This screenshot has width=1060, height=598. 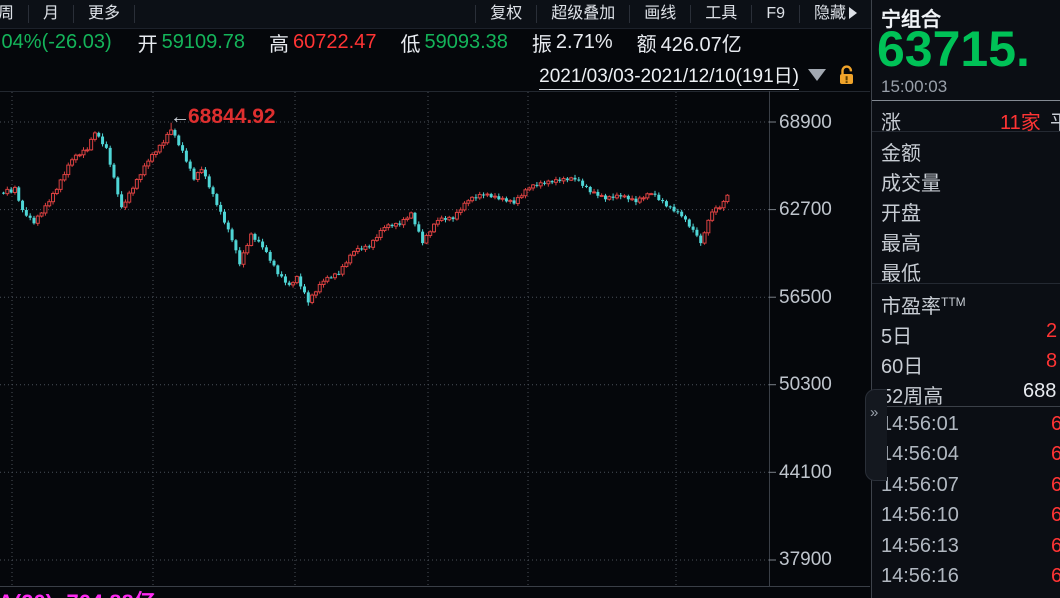 I want to click on unlock-icon, so click(x=847, y=75).